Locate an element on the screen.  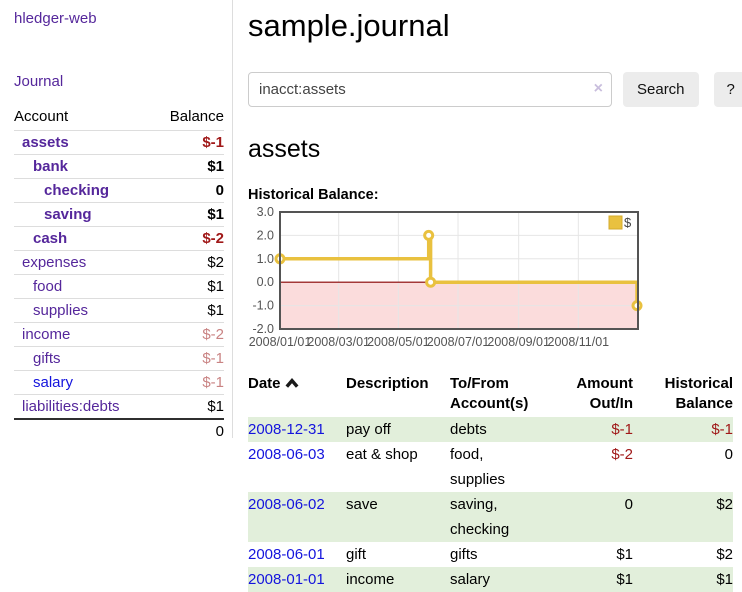
account-balance: $2 is located at coordinates (215, 262).